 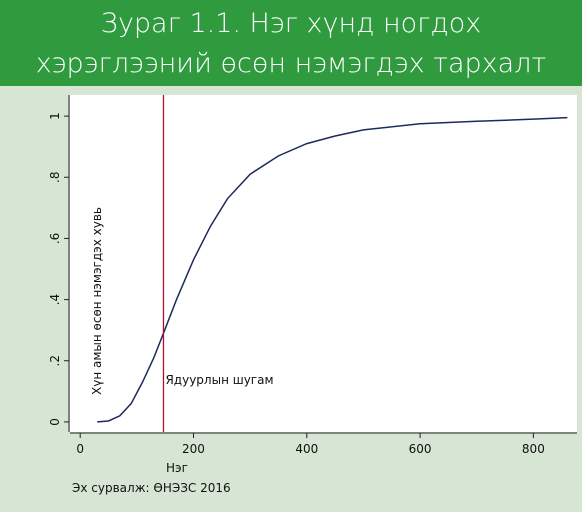 I want to click on y-tick-label: .2, so click(x=55, y=360).